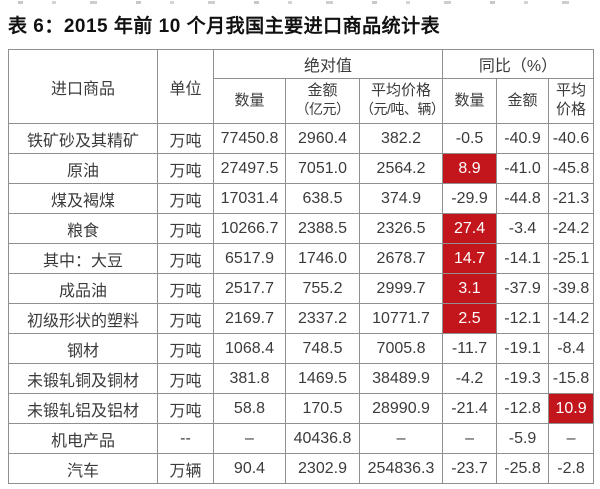 The height and width of the screenshot is (489, 600). I want to click on cell-avg-price: 382.2, so click(401, 138).